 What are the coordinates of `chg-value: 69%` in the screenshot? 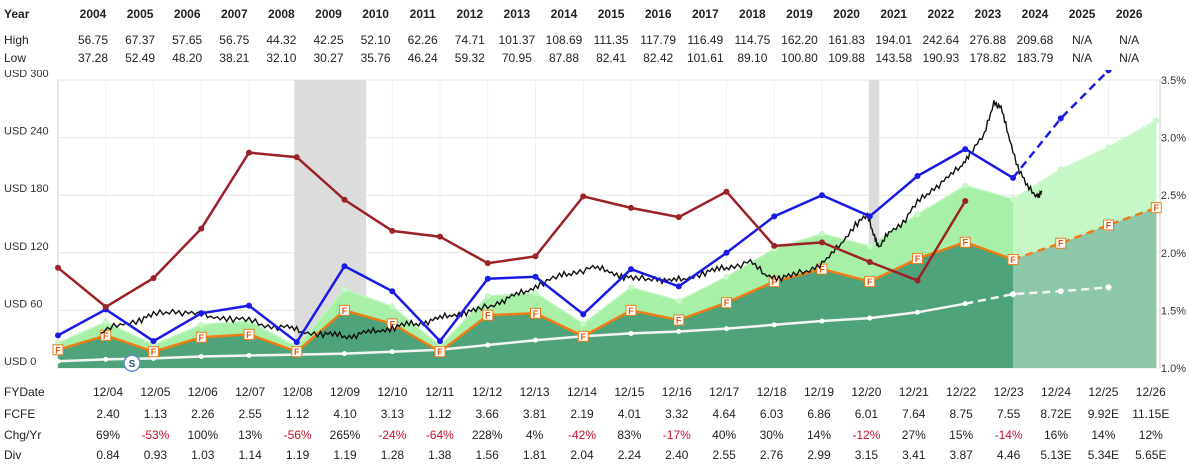 It's located at (108, 435).